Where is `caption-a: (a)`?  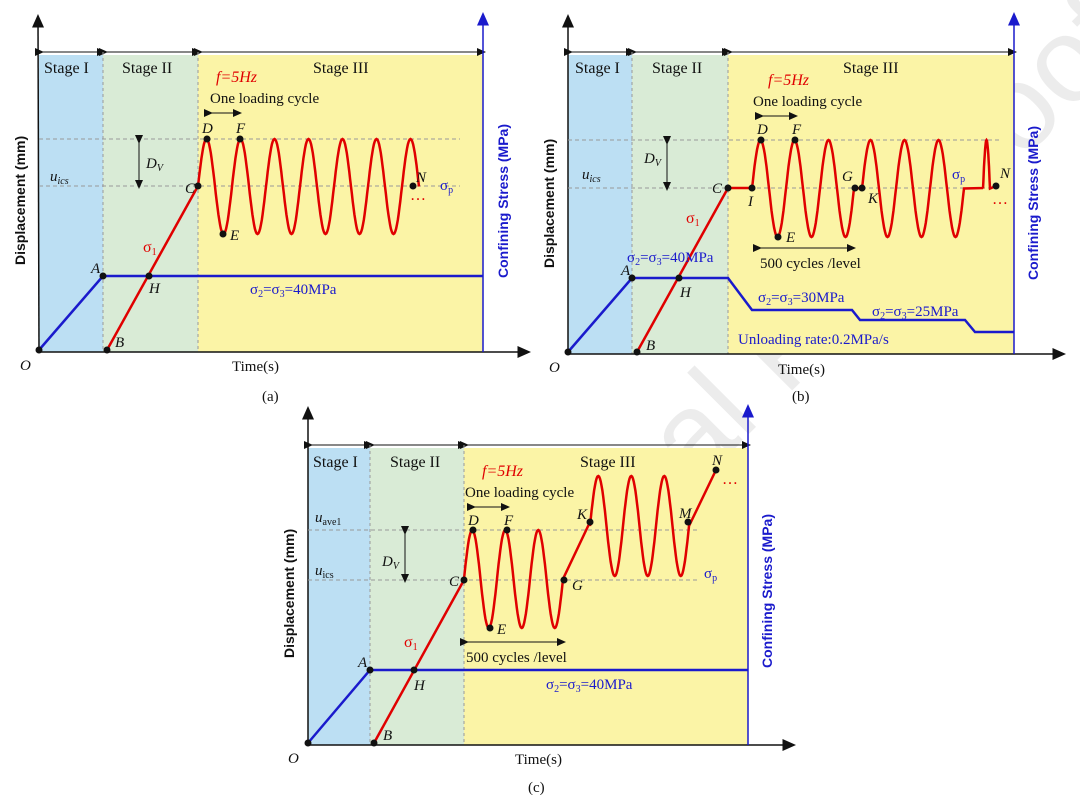 caption-a: (a) is located at coordinates (270, 397).